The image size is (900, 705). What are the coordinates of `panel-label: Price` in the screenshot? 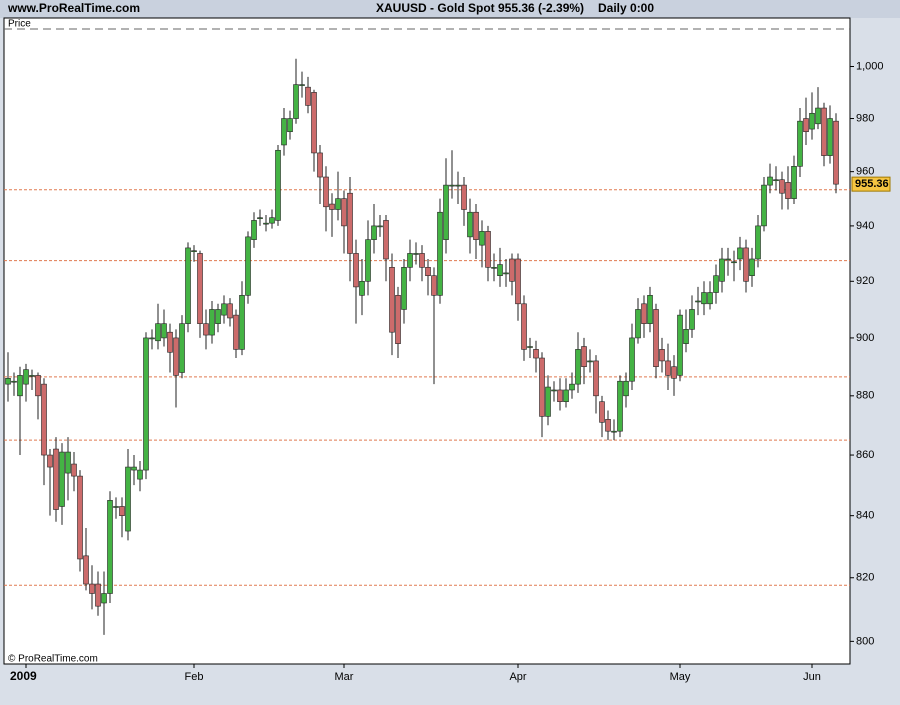 It's located at (19, 24).